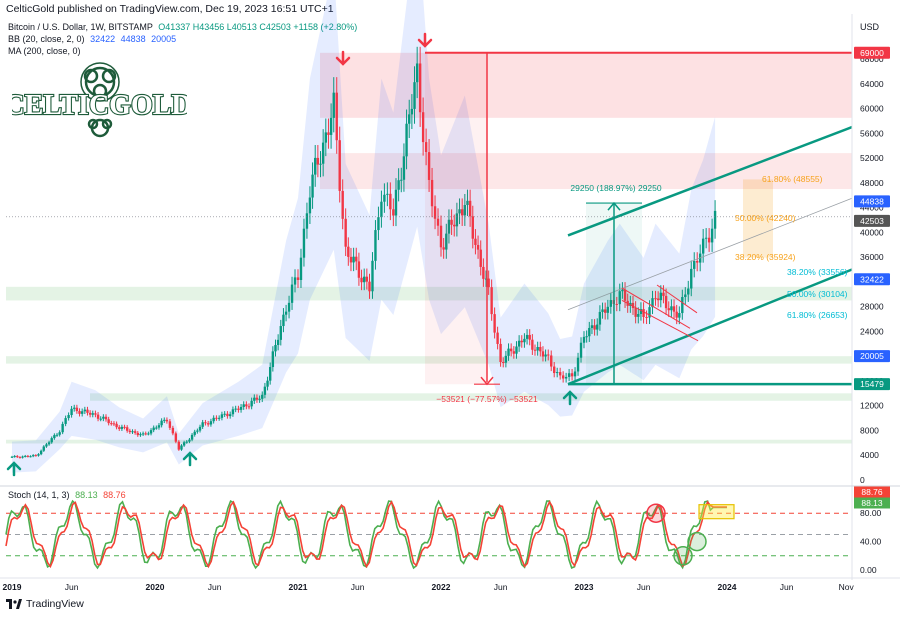 This screenshot has width=900, height=617. What do you see at coordinates (872, 331) in the screenshot?
I see `price-tick-label: 24000` at bounding box center [872, 331].